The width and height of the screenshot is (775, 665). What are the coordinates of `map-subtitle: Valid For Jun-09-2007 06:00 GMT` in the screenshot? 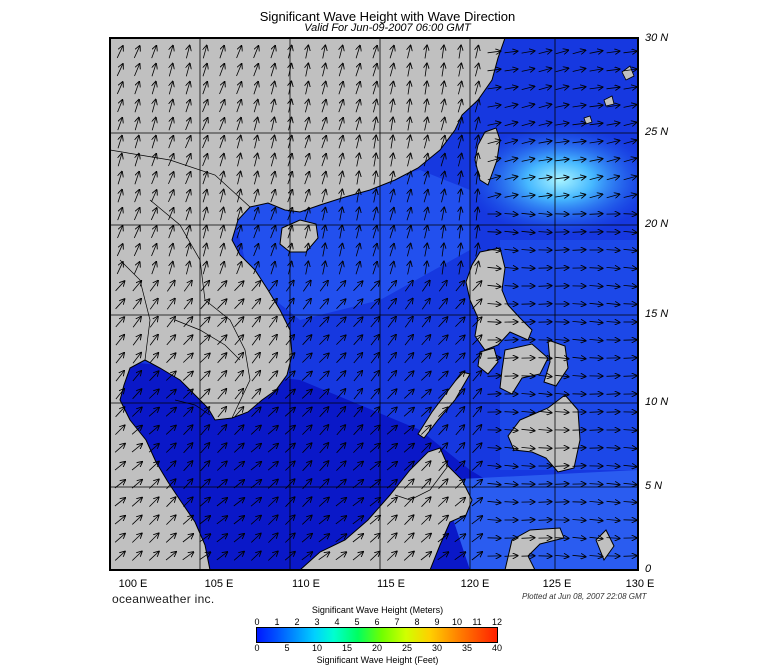 It's located at (387, 28).